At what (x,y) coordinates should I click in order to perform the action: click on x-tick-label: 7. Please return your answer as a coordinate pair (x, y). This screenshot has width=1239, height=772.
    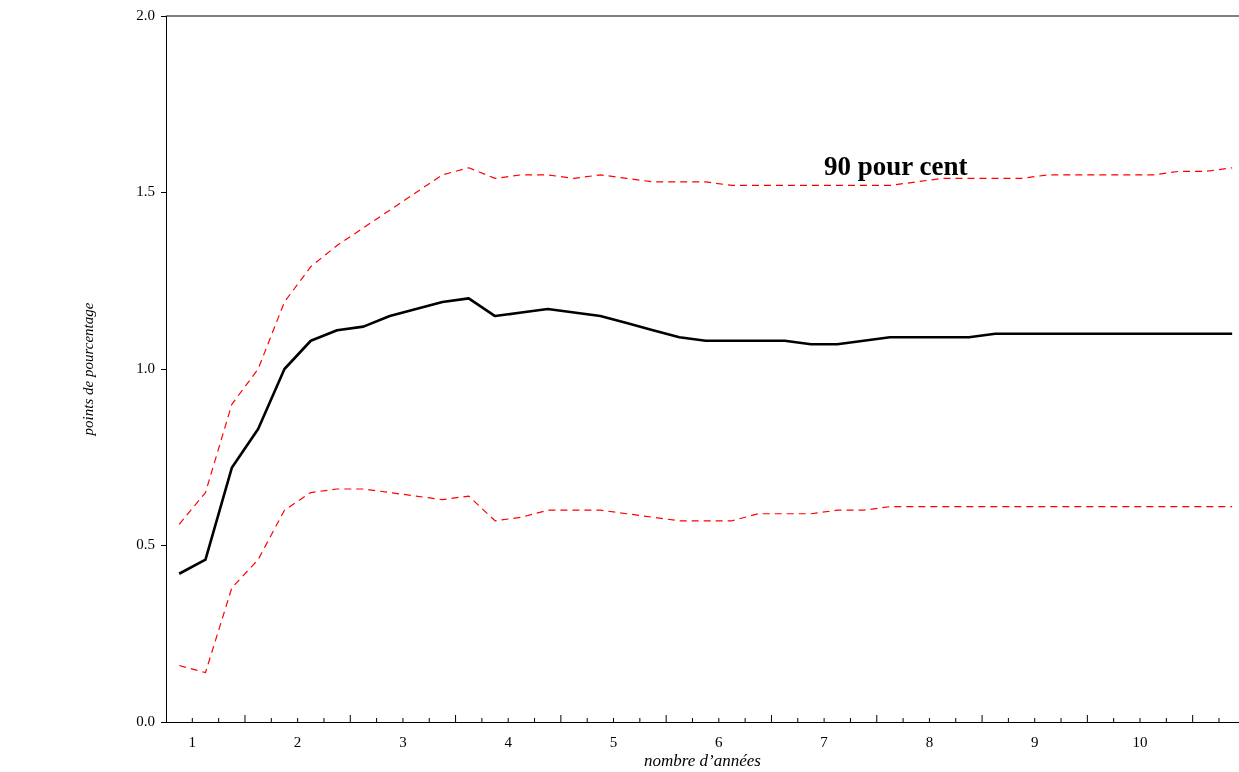
    Looking at the image, I should click on (824, 741).